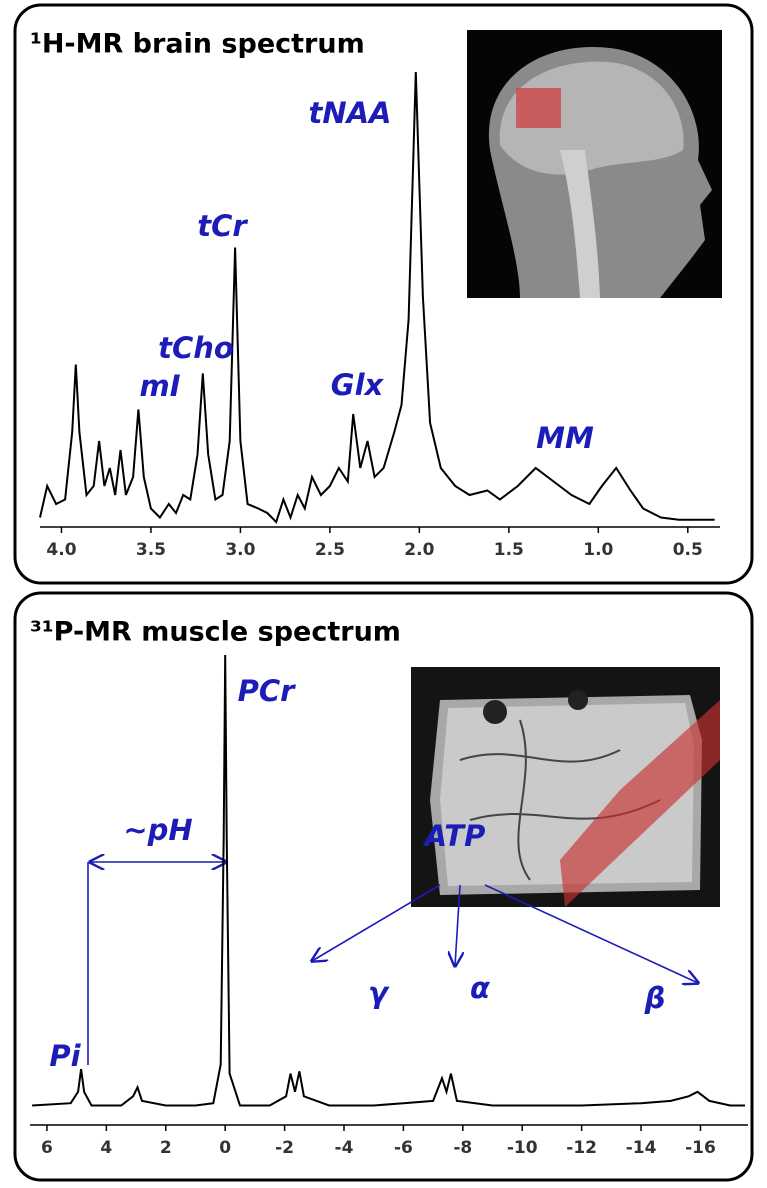 This screenshot has width=767, height=1188. What do you see at coordinates (655, 998) in the screenshot?
I see `peak-label: β` at bounding box center [655, 998].